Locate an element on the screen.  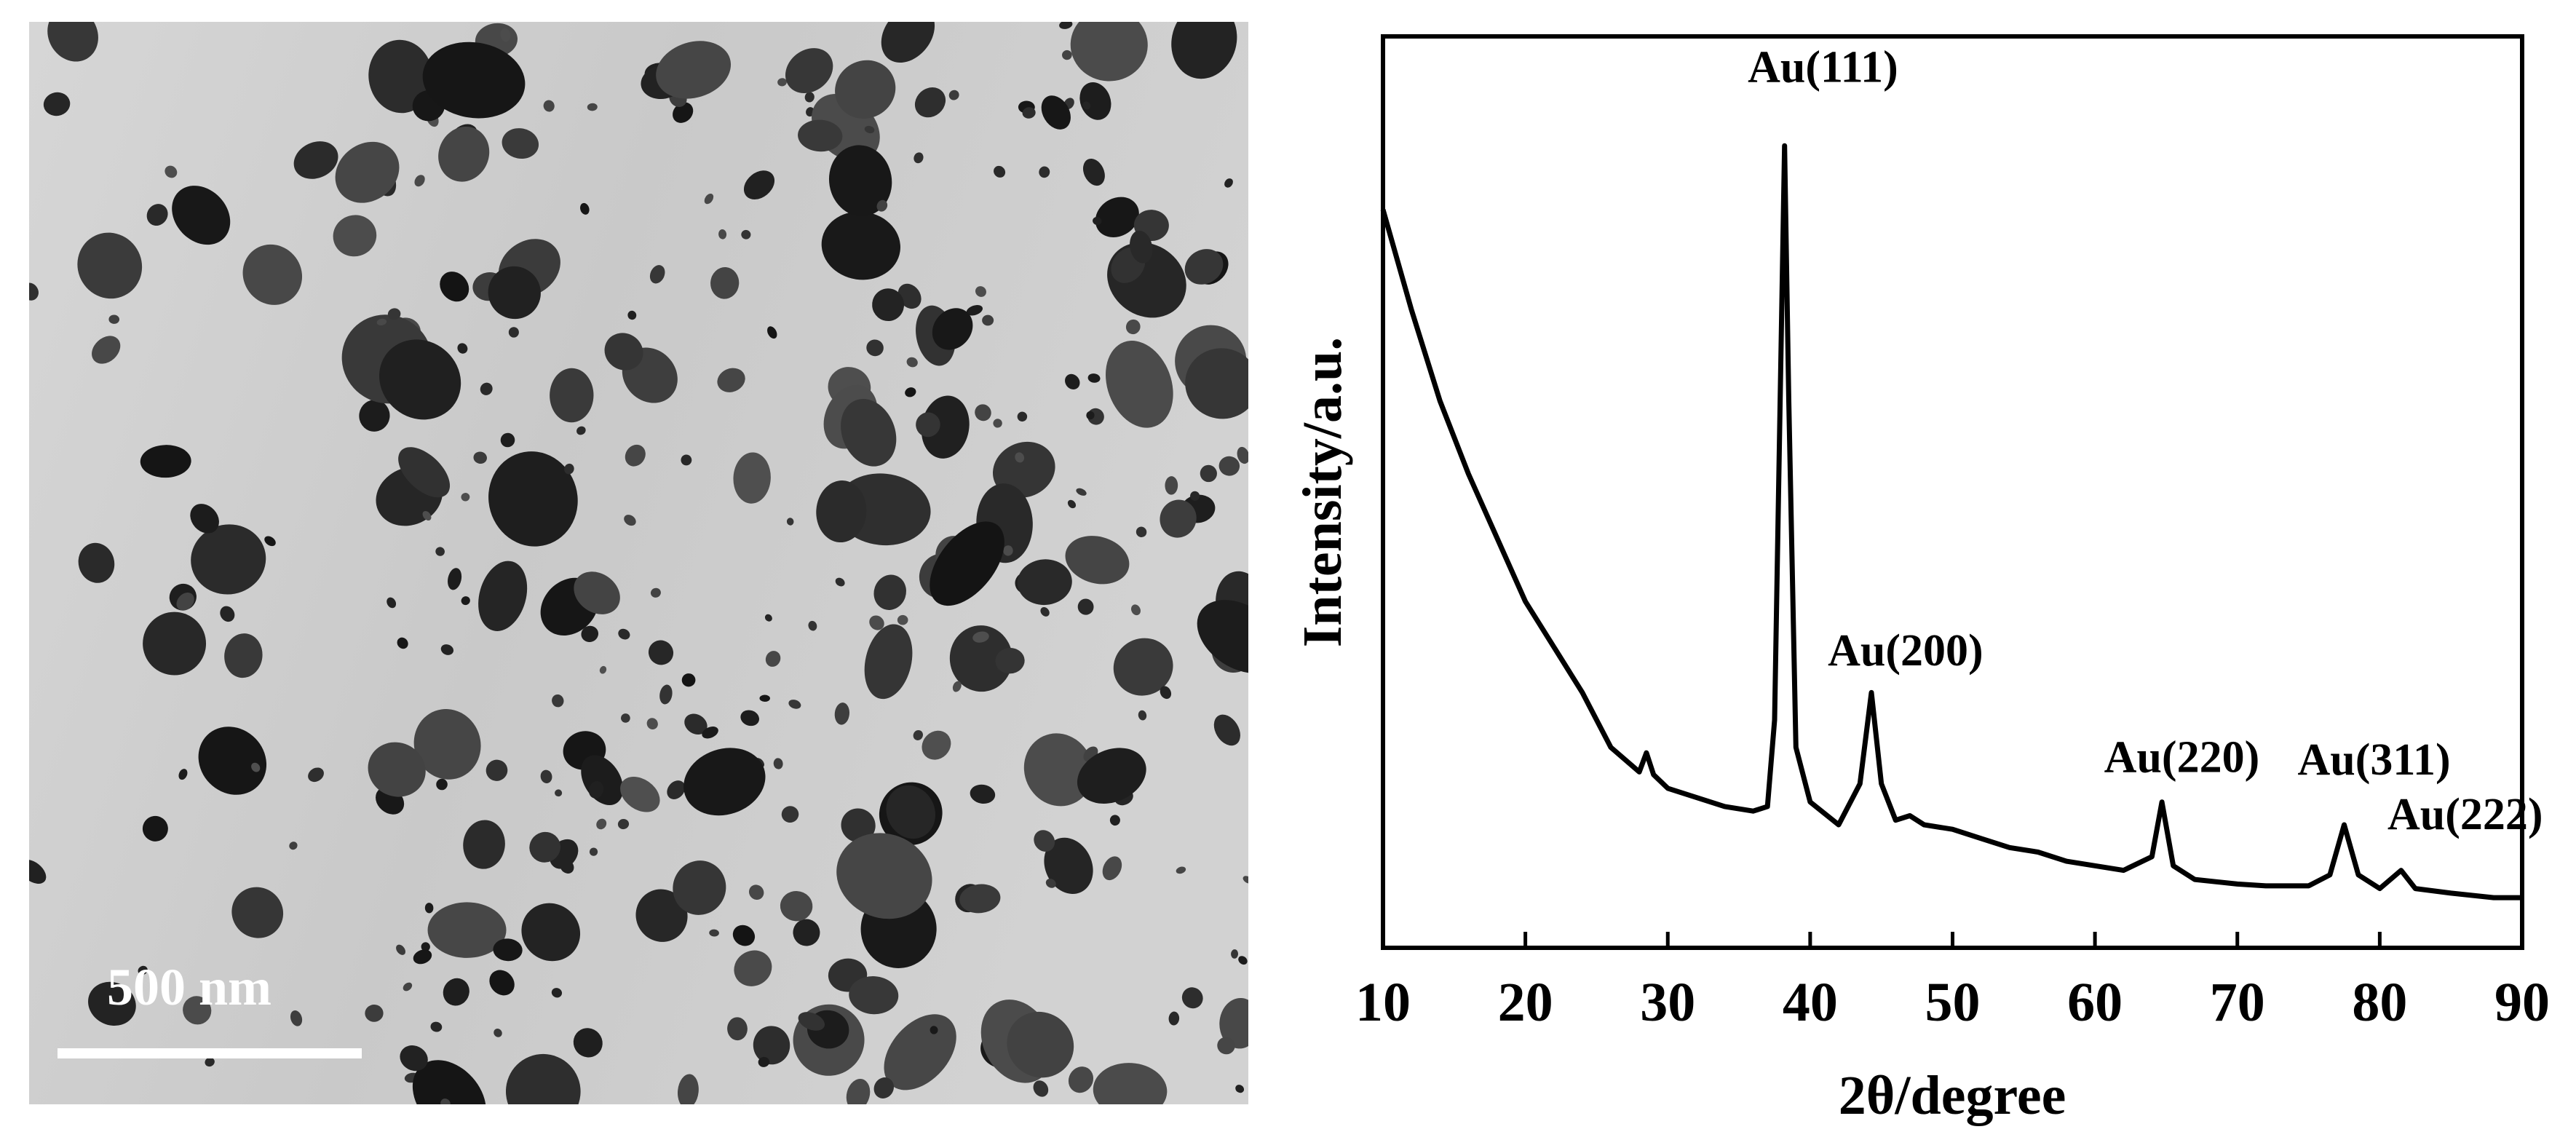
x-tick-label: 90 is located at coordinates (2522, 1003).